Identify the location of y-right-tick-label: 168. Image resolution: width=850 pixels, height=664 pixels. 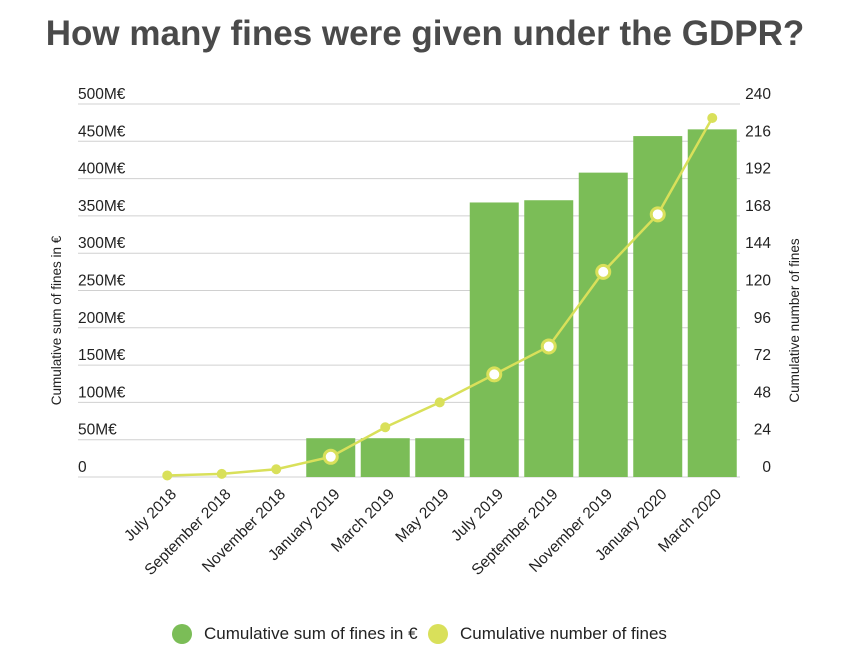
(758, 206).